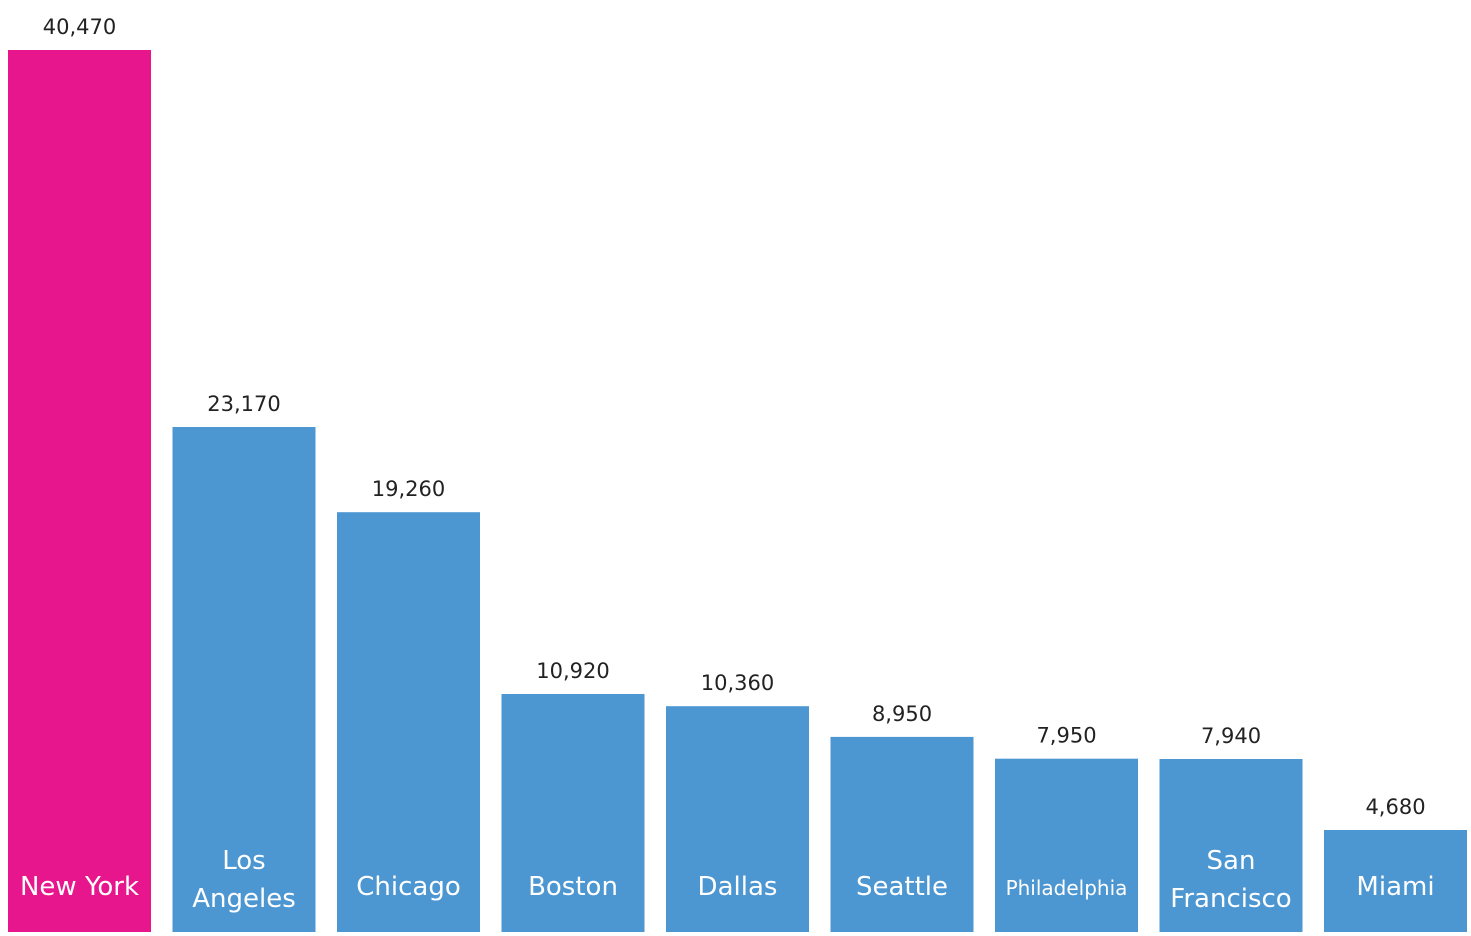 This screenshot has height=936, width=1471. I want to click on value-label-miami: 4,680, so click(1395, 807).